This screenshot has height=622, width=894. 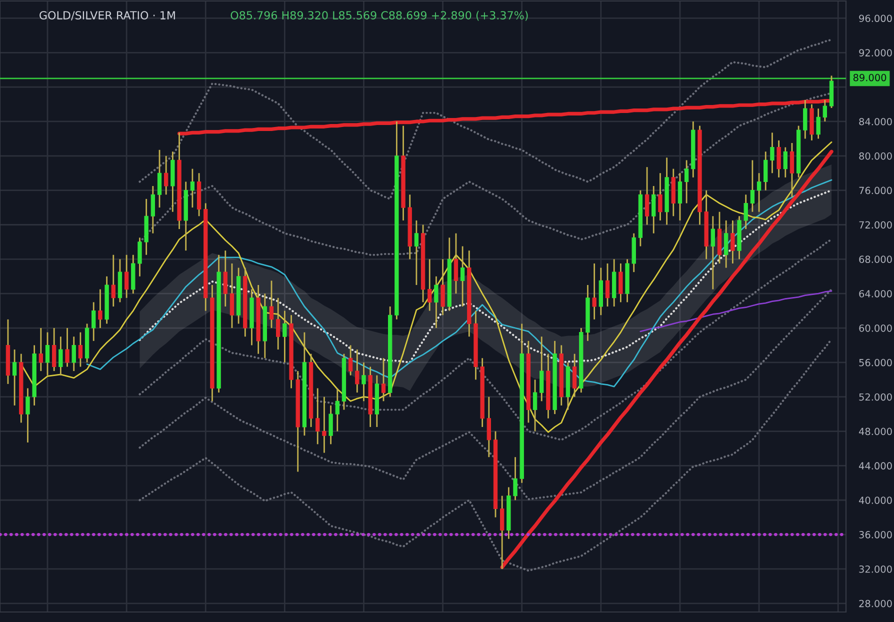 What do you see at coordinates (875, 432) in the screenshot?
I see `y-tick-label: 48.000` at bounding box center [875, 432].